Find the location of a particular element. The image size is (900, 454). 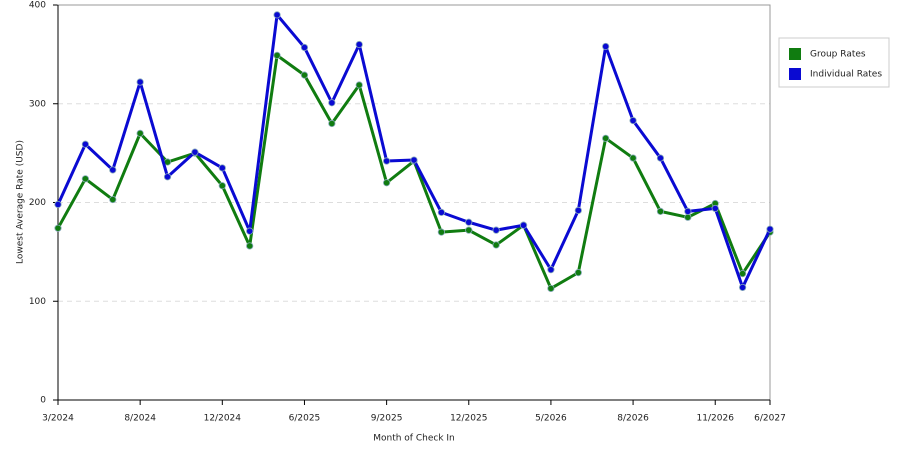

x-tick-label: 11/2026 is located at coordinates (716, 419).